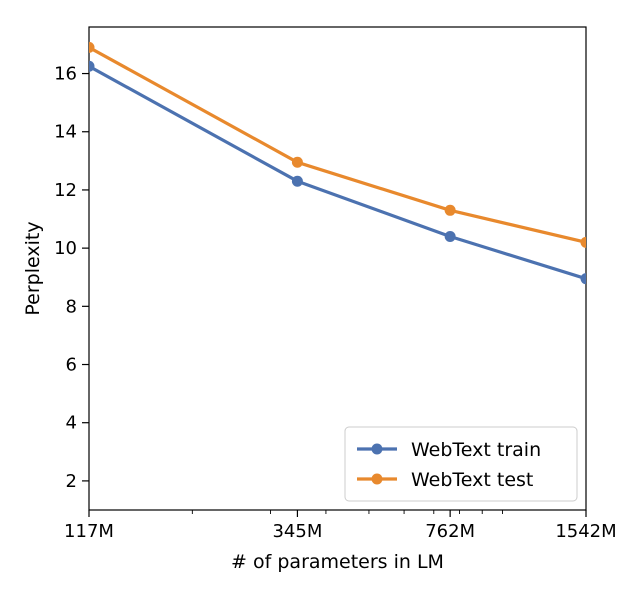  Describe the element at coordinates (337, 562) in the screenshot. I see `x-axis-label: # of parameters in LM` at that location.